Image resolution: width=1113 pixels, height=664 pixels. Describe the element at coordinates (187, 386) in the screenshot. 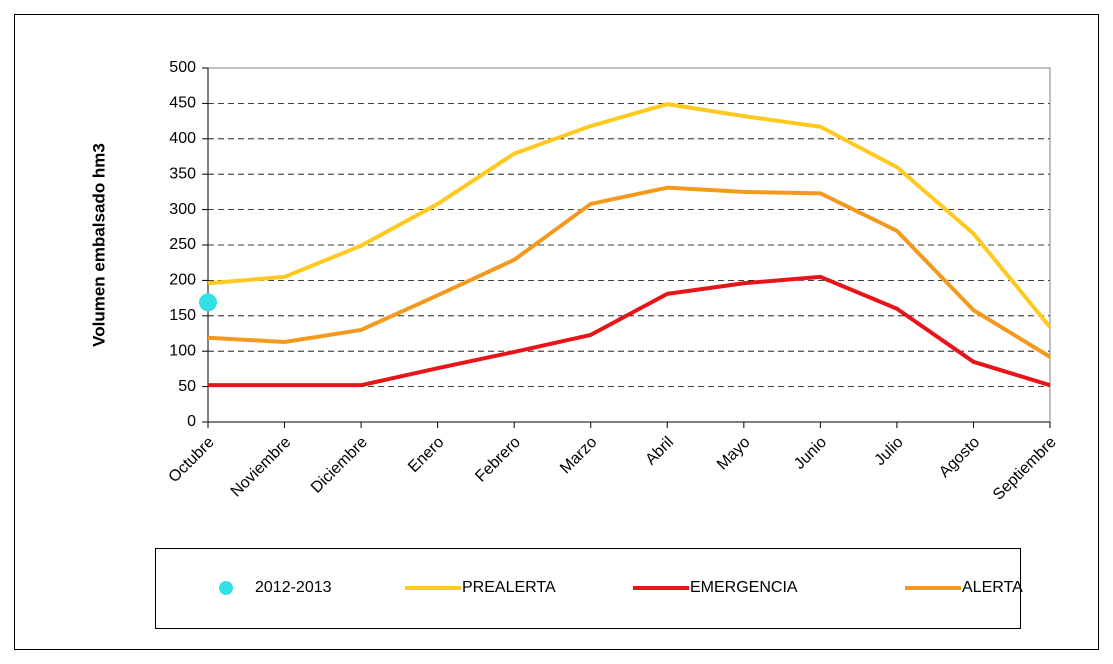

I see `y-tick-label: 50` at that location.